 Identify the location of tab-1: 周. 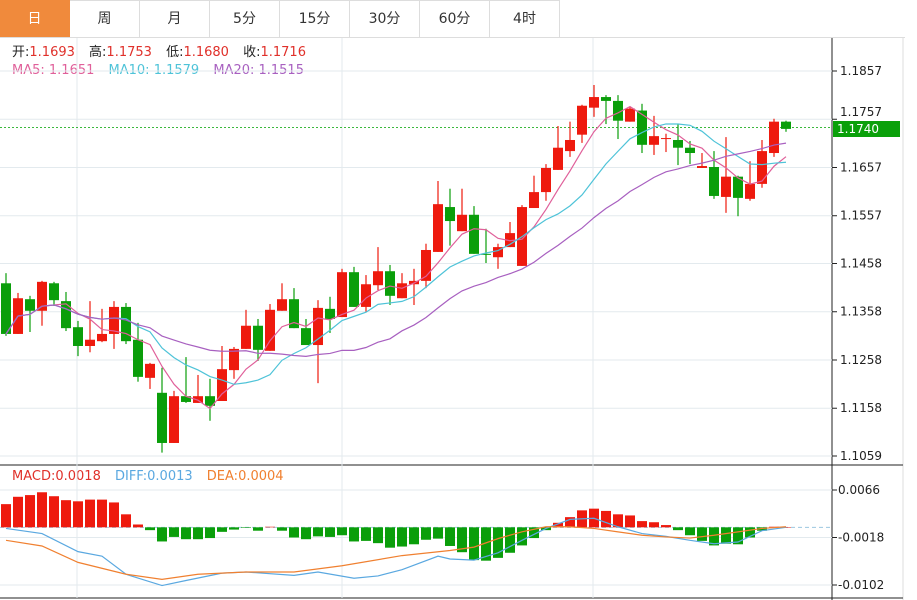
(105, 18).